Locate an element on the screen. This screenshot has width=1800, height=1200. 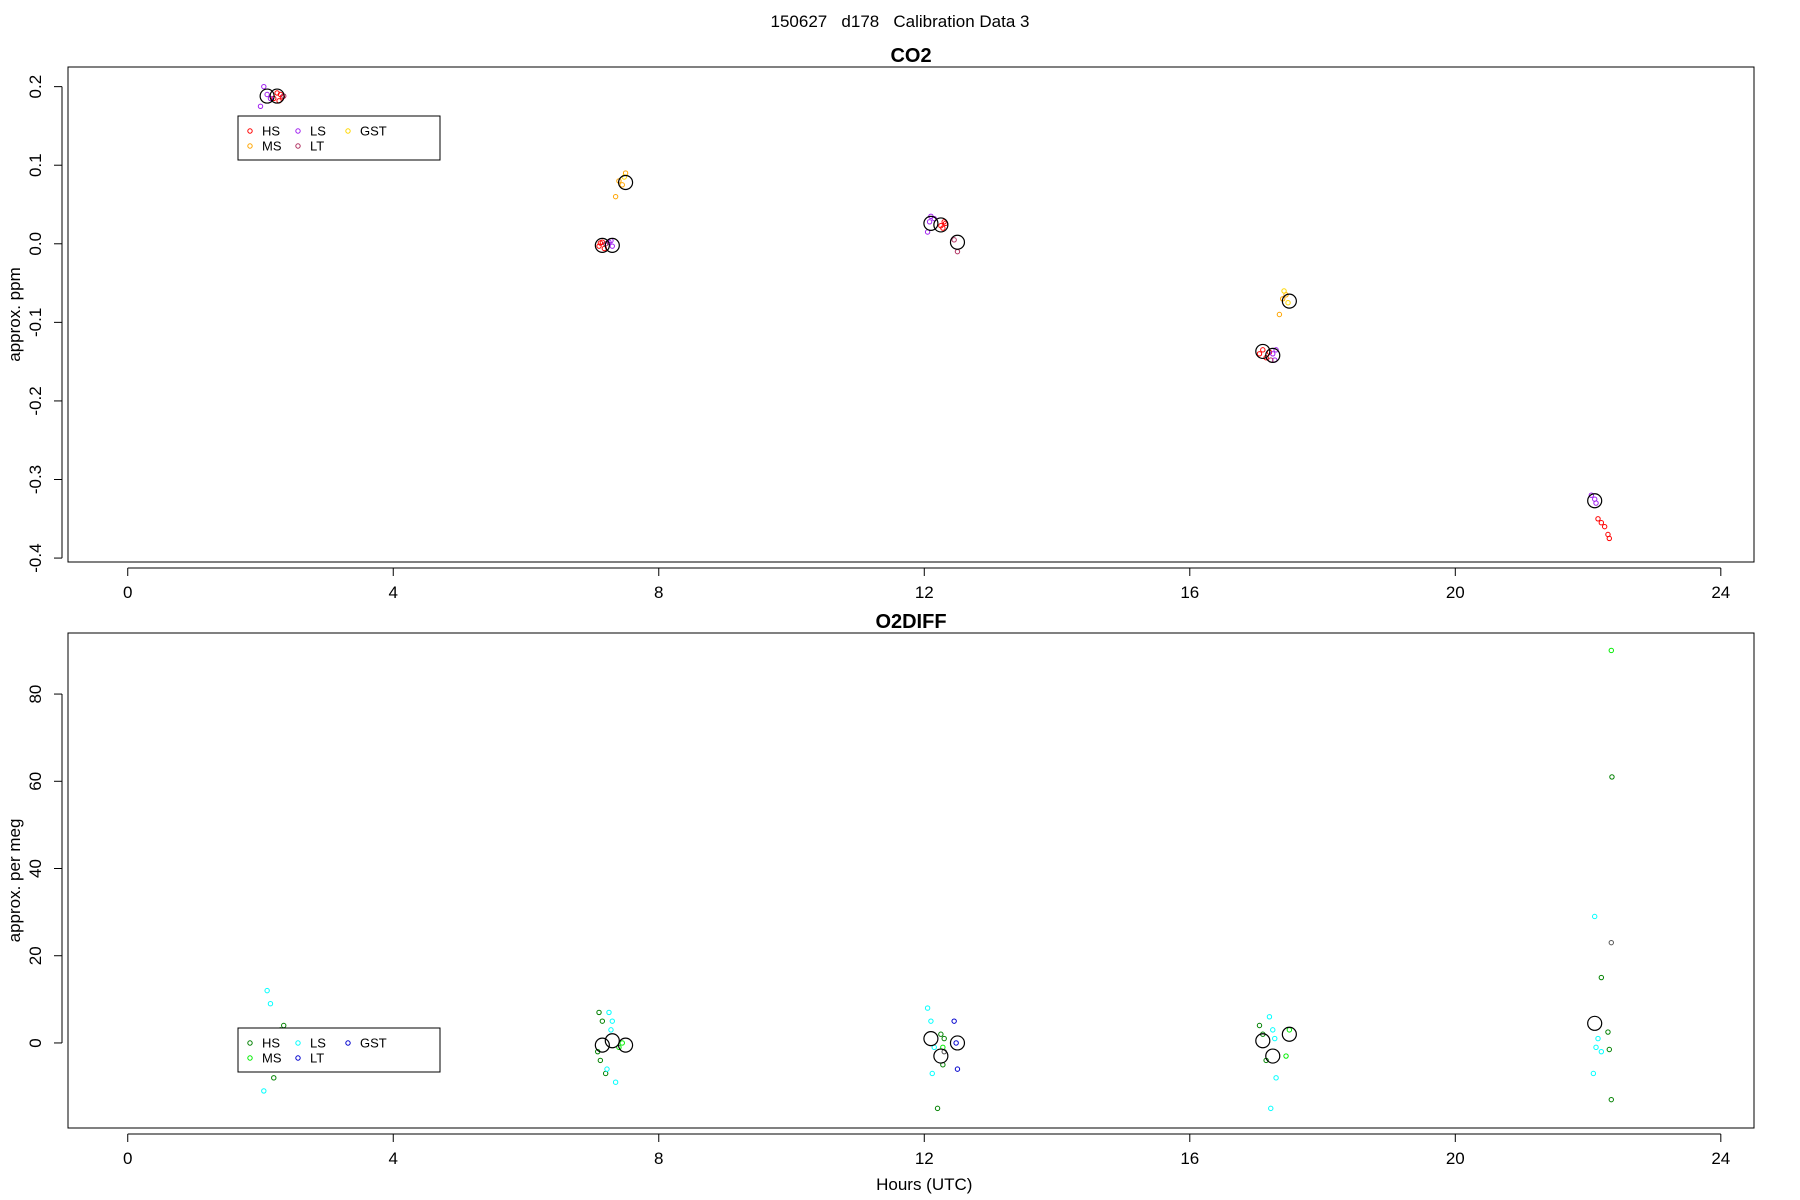
panel-2-x-tick-label: 16 is located at coordinates (1189, 1158).